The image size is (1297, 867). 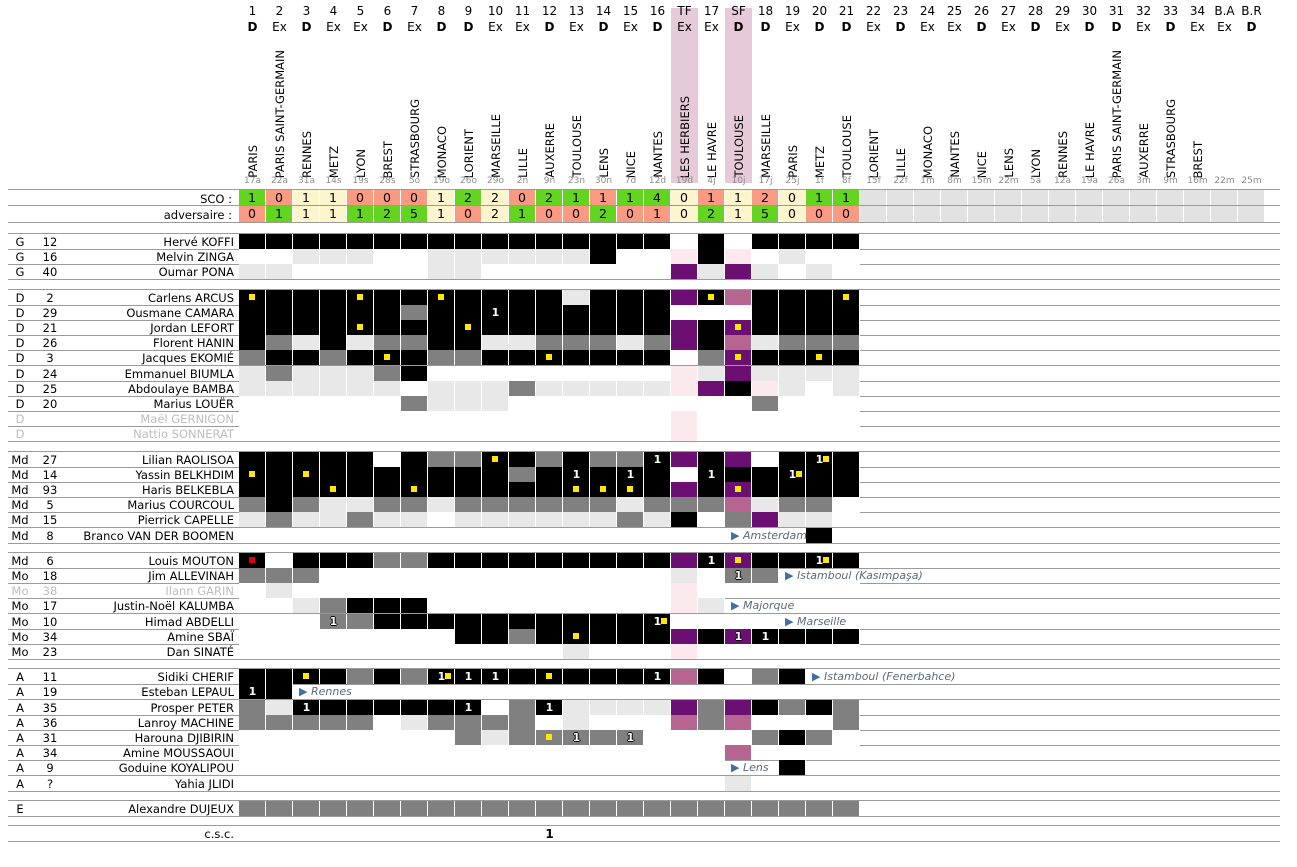 What do you see at coordinates (769, 535) in the screenshot?
I see `transfer-note: ▶ Amsterdam` at bounding box center [769, 535].